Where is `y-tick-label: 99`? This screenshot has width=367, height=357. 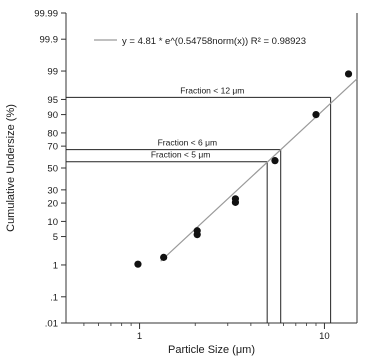 y-tick-label: 99 is located at coordinates (52, 72).